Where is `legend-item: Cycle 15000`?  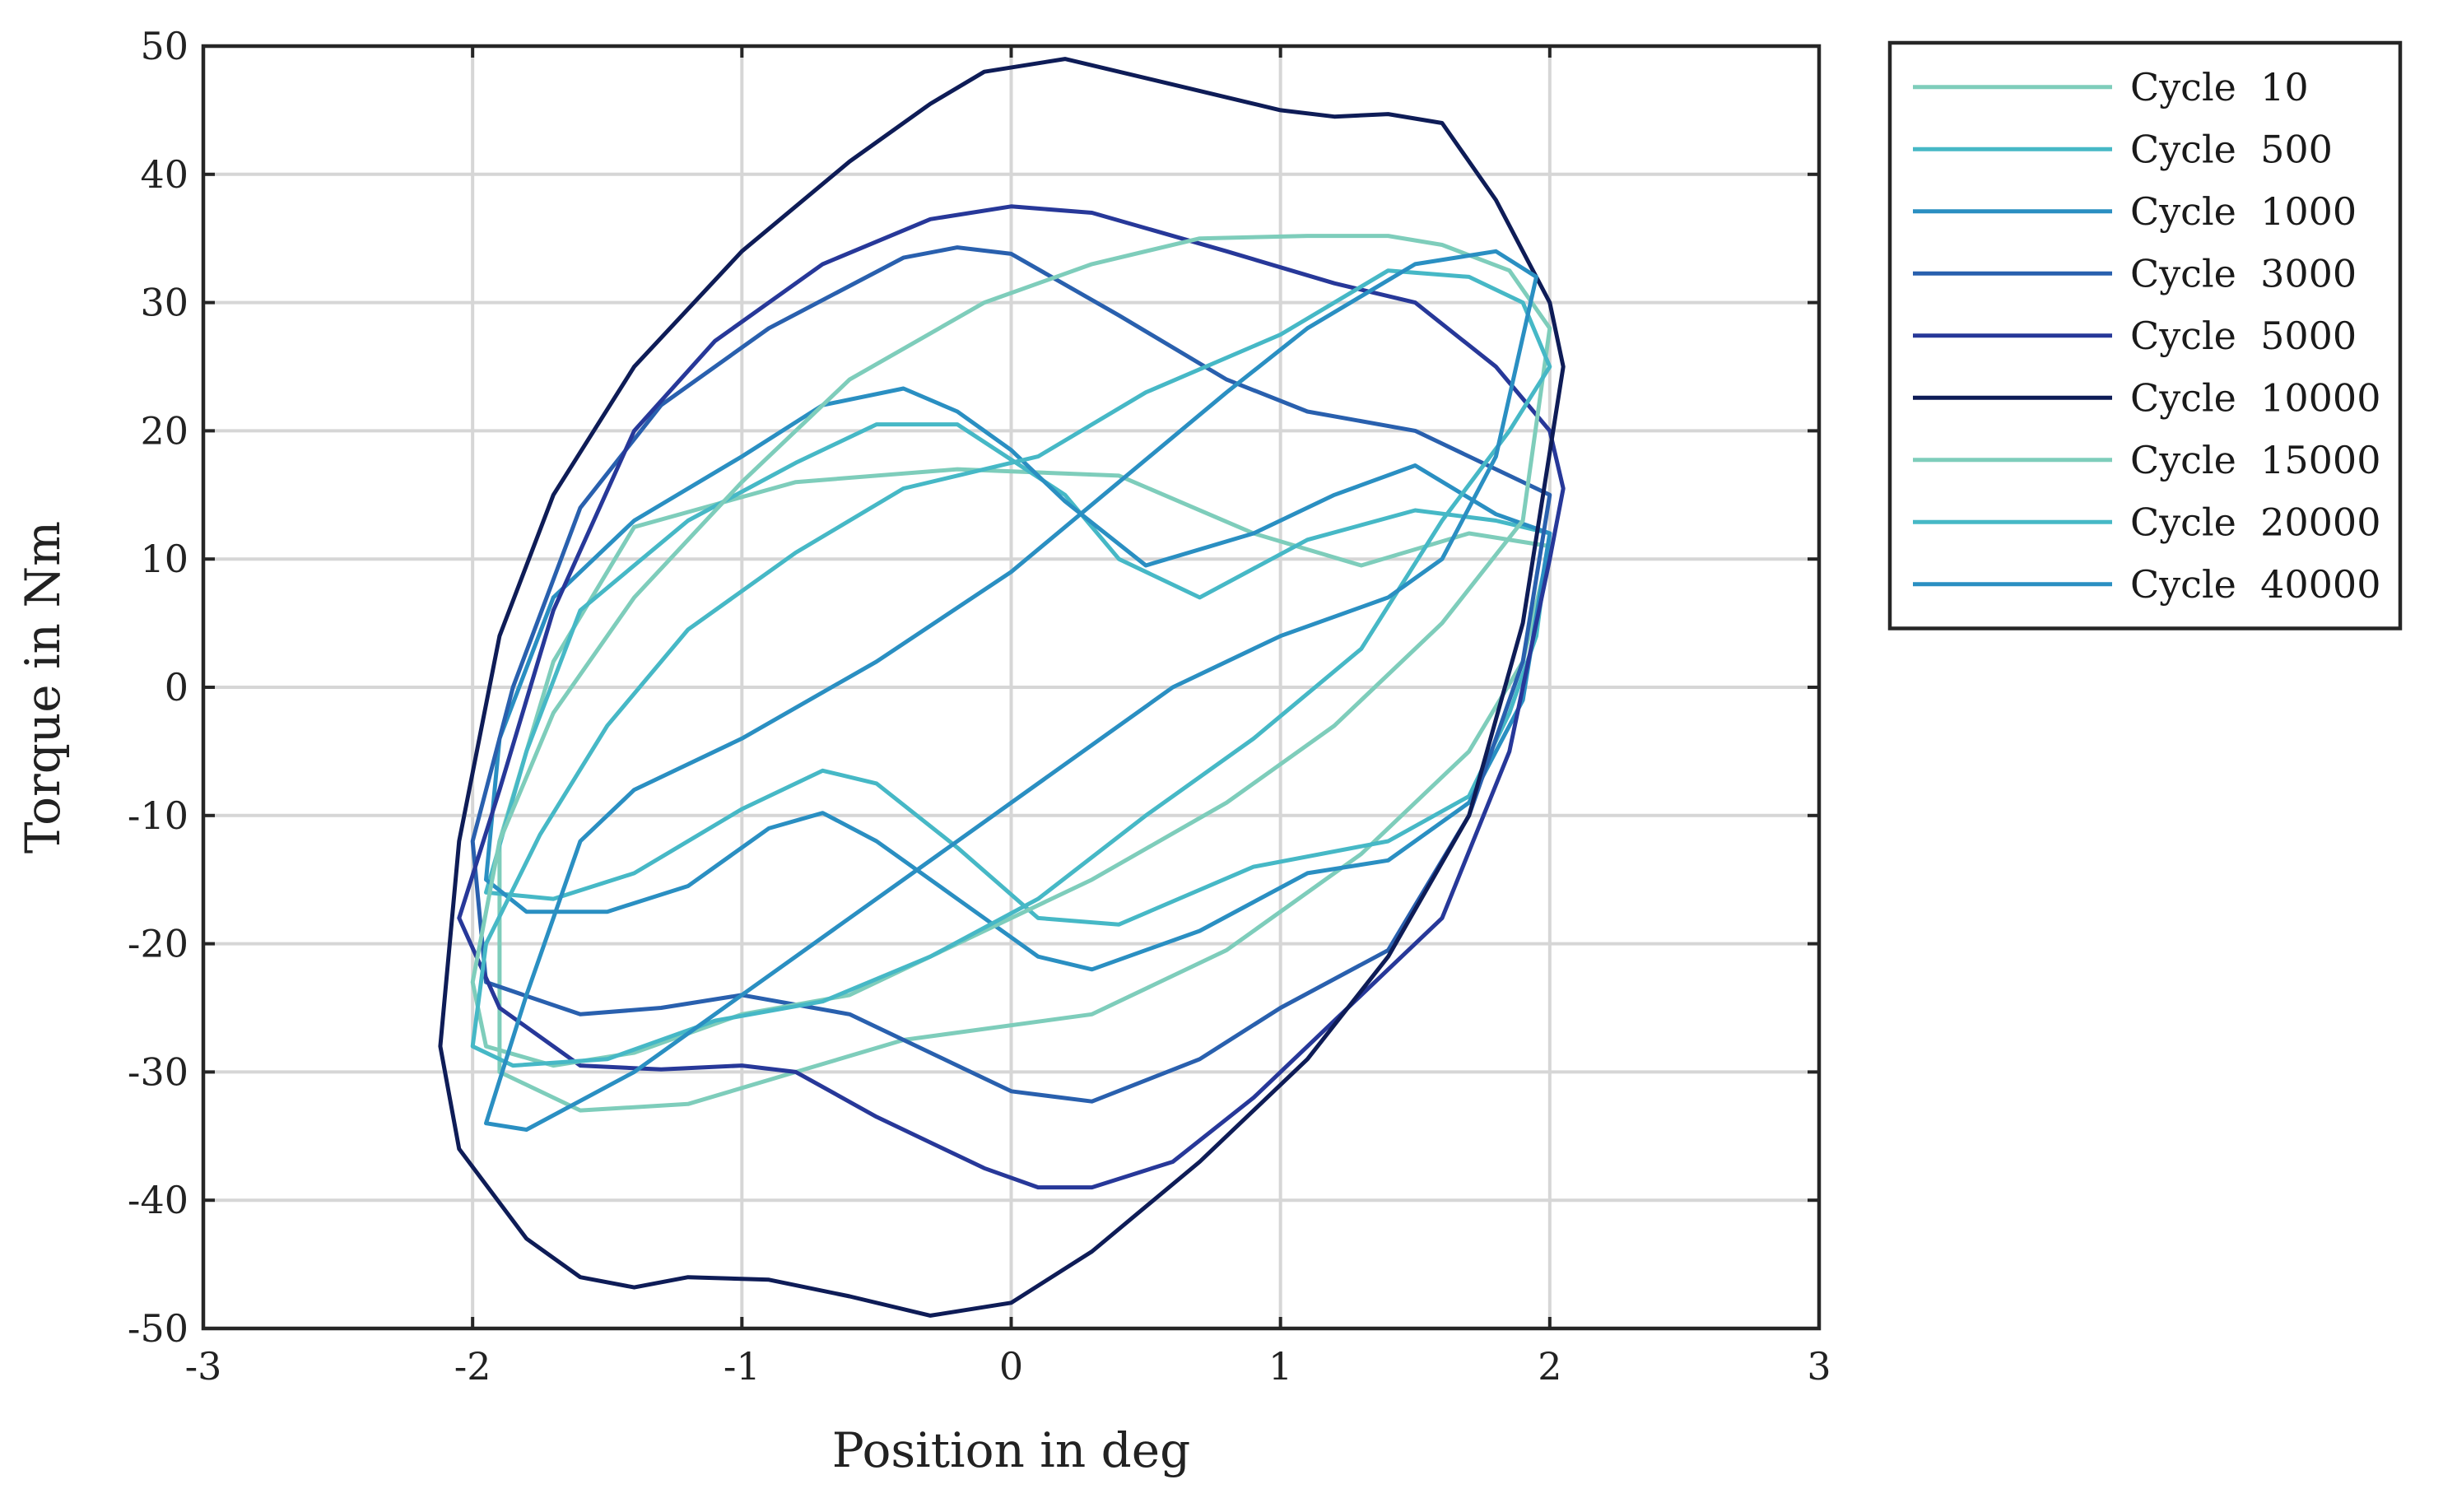 legend-item: Cycle 15000 is located at coordinates (2146, 460).